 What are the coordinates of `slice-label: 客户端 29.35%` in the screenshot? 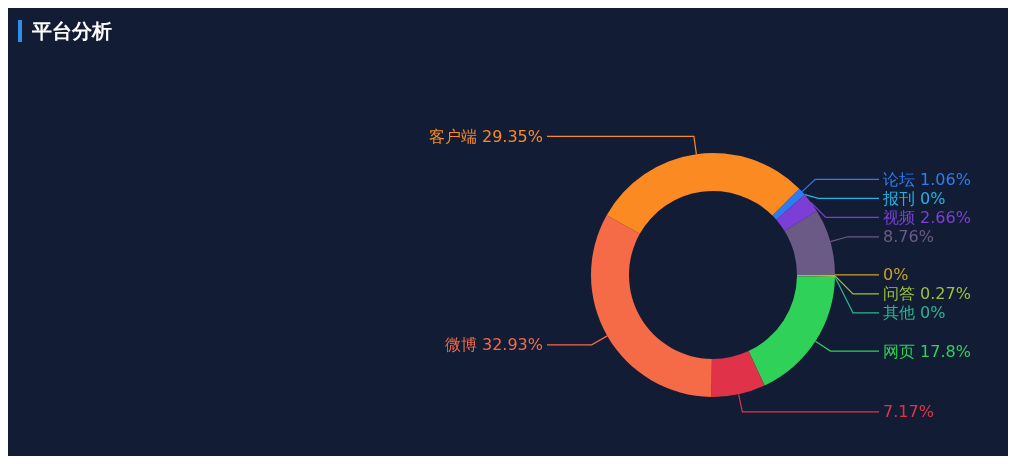 It's located at (485, 136).